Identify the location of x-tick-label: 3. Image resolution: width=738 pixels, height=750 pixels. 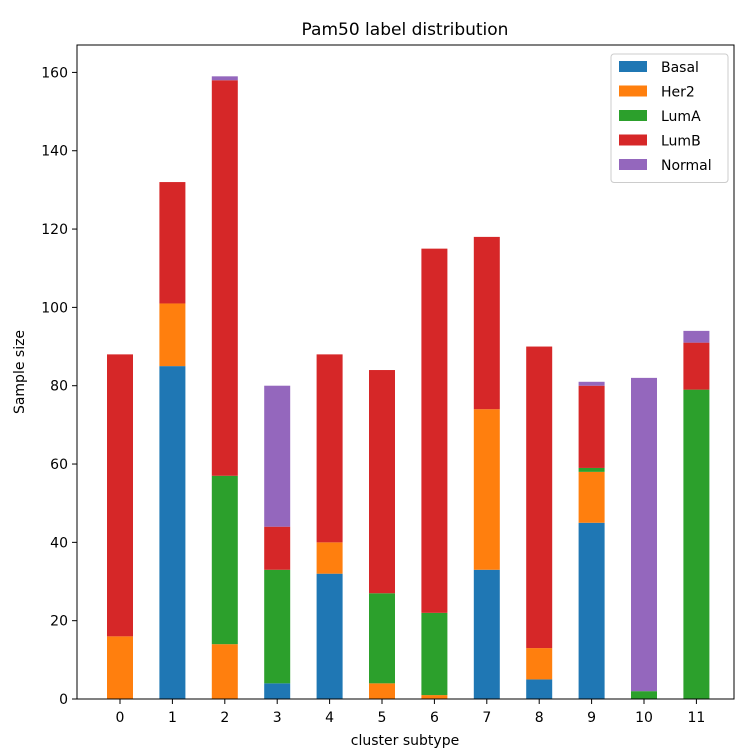
(277, 718).